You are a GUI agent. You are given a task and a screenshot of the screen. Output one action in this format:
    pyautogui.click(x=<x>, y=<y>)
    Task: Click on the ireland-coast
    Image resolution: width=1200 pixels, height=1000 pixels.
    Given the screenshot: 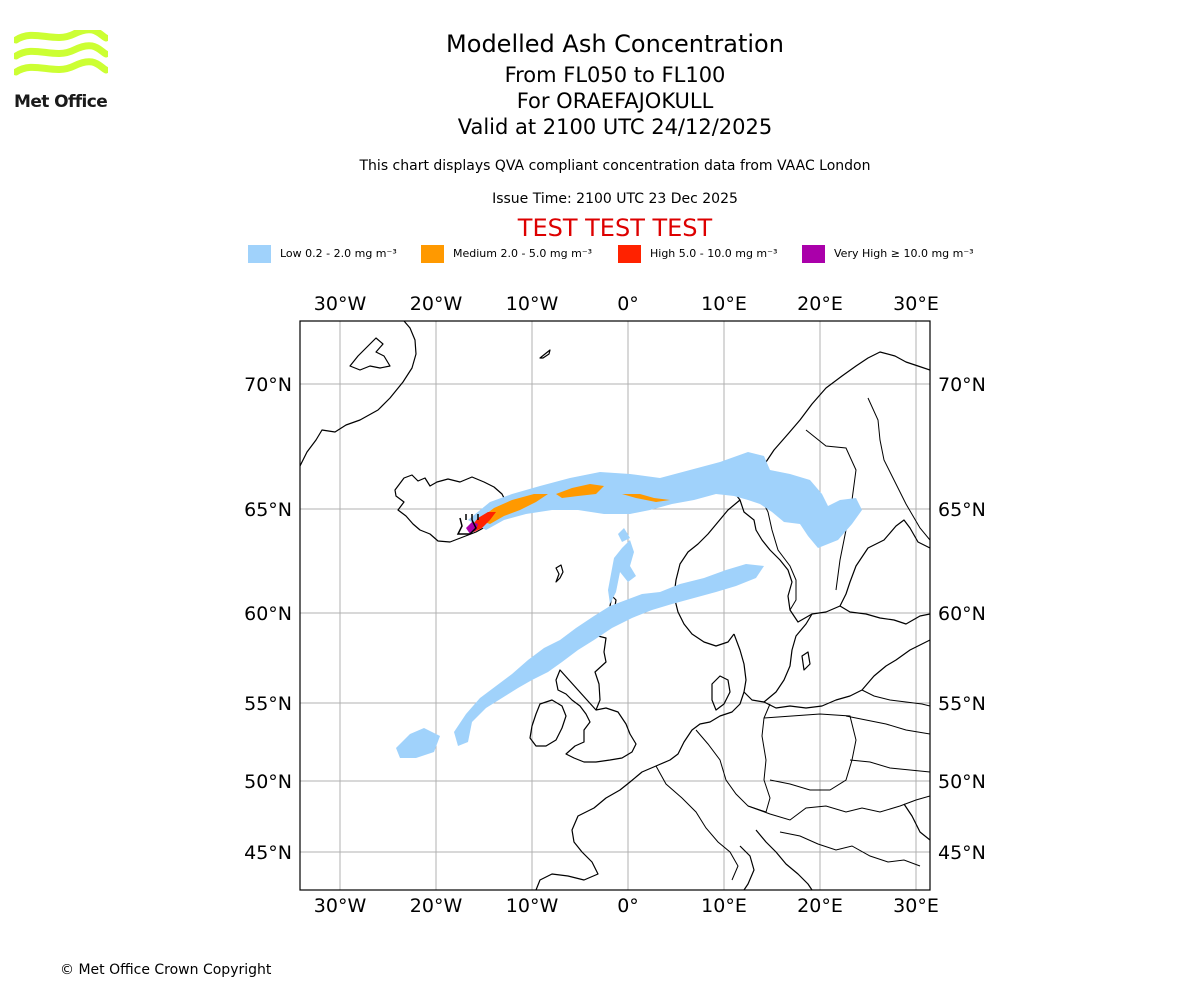 What is the action you would take?
    pyautogui.click(x=548, y=723)
    